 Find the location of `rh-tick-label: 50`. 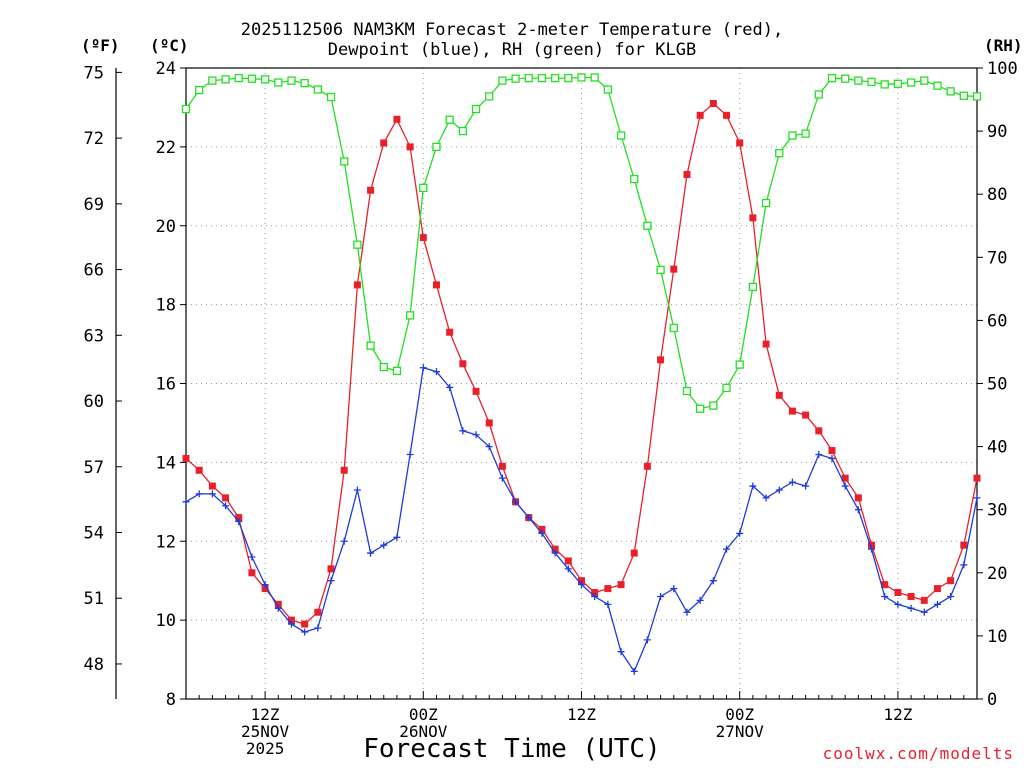

rh-tick-label: 50 is located at coordinates (997, 385).